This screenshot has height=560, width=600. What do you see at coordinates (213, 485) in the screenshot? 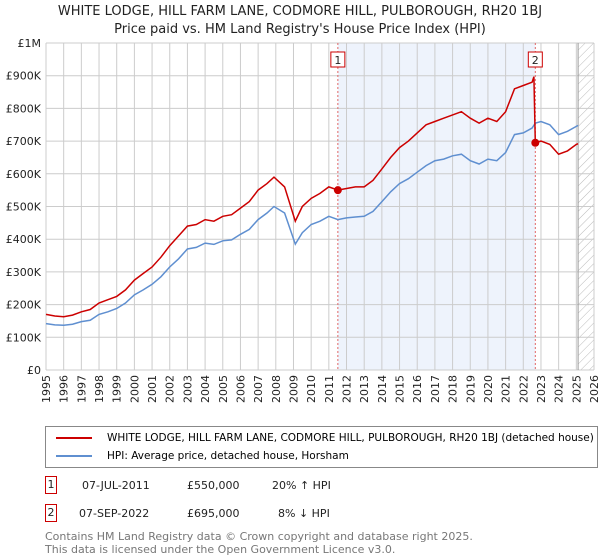
I see `sale-price: £550,000` at bounding box center [213, 485].